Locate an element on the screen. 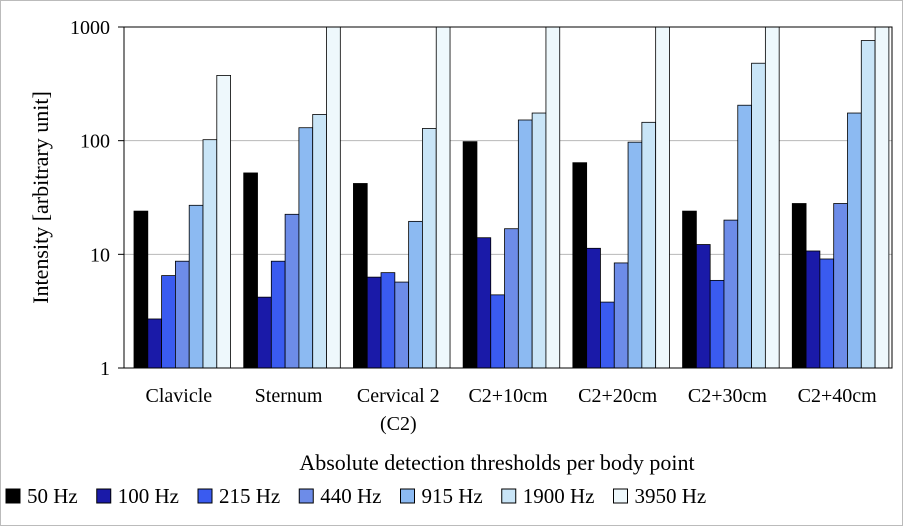 The width and height of the screenshot is (903, 531). x-tick-label: C2+40cm is located at coordinates (837, 396).